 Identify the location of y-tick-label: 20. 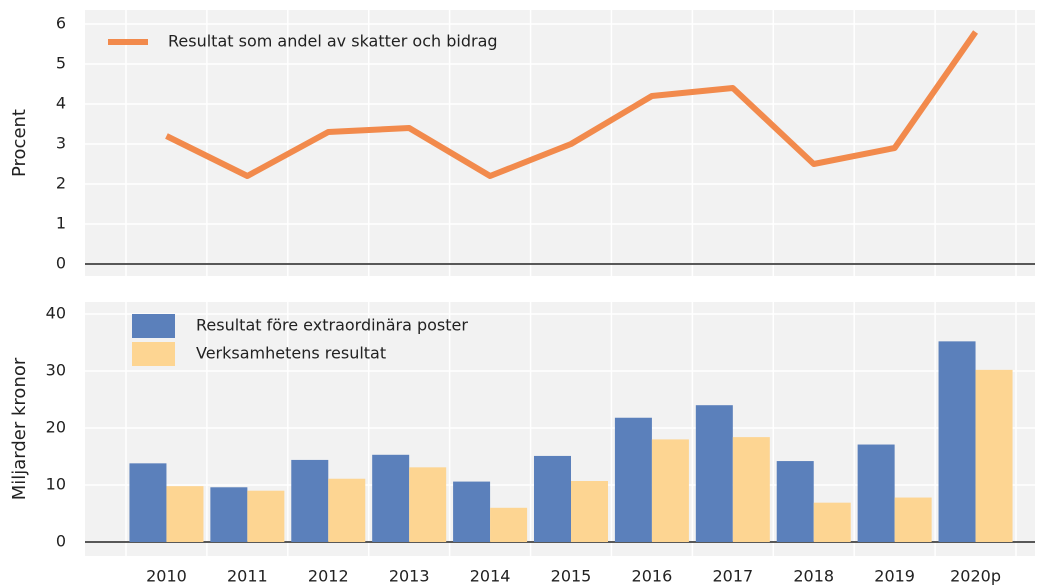
(56, 427).